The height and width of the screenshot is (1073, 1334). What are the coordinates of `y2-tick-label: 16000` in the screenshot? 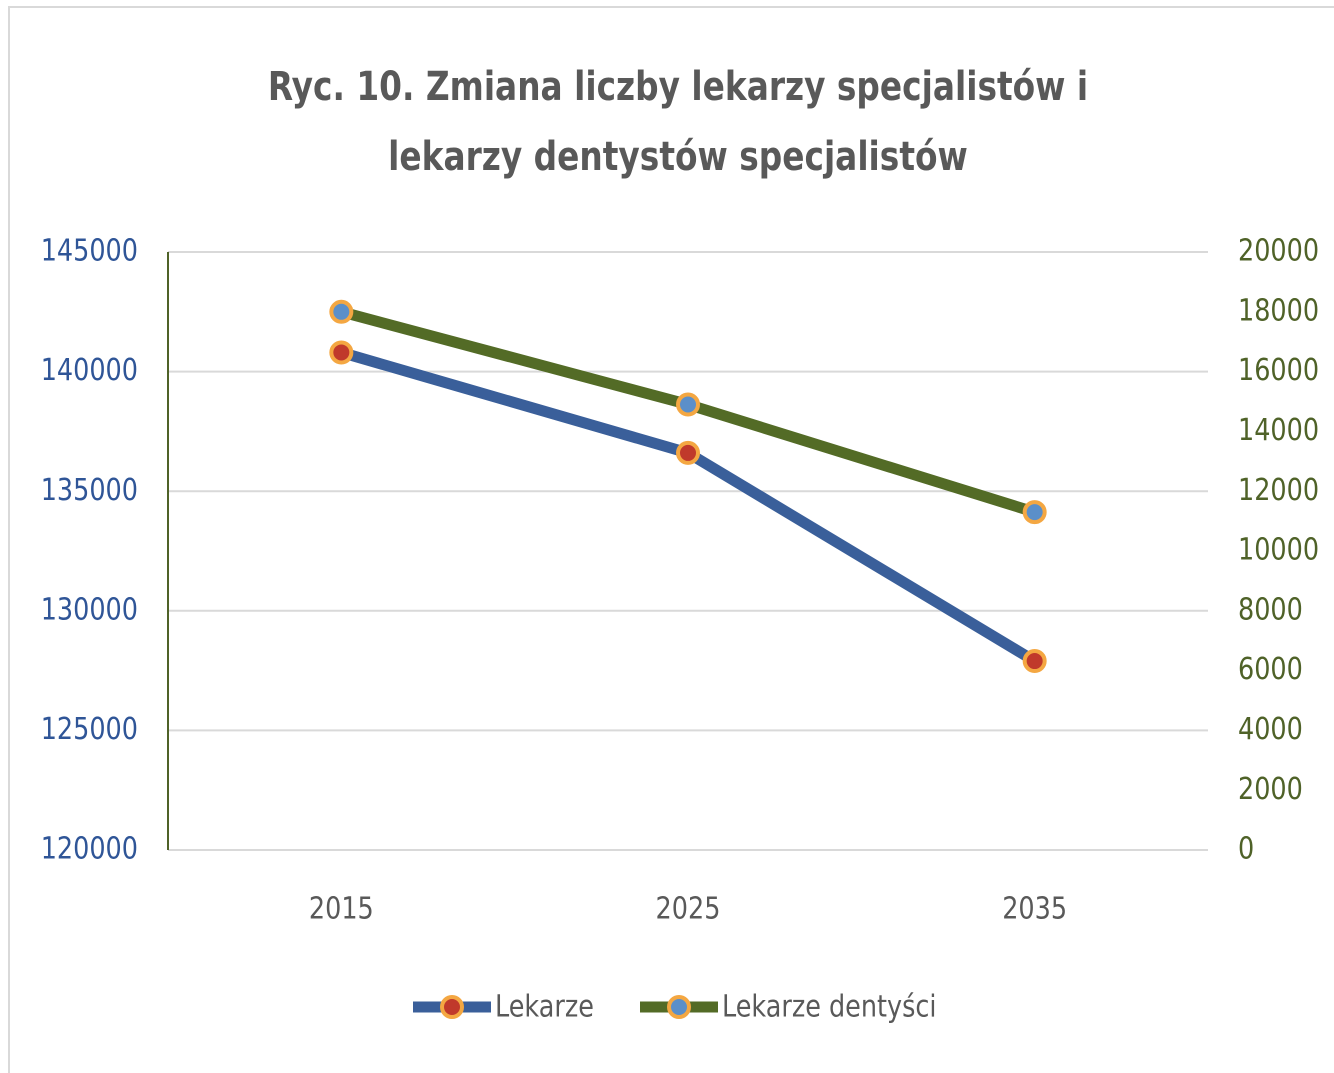 It's located at (1278, 370).